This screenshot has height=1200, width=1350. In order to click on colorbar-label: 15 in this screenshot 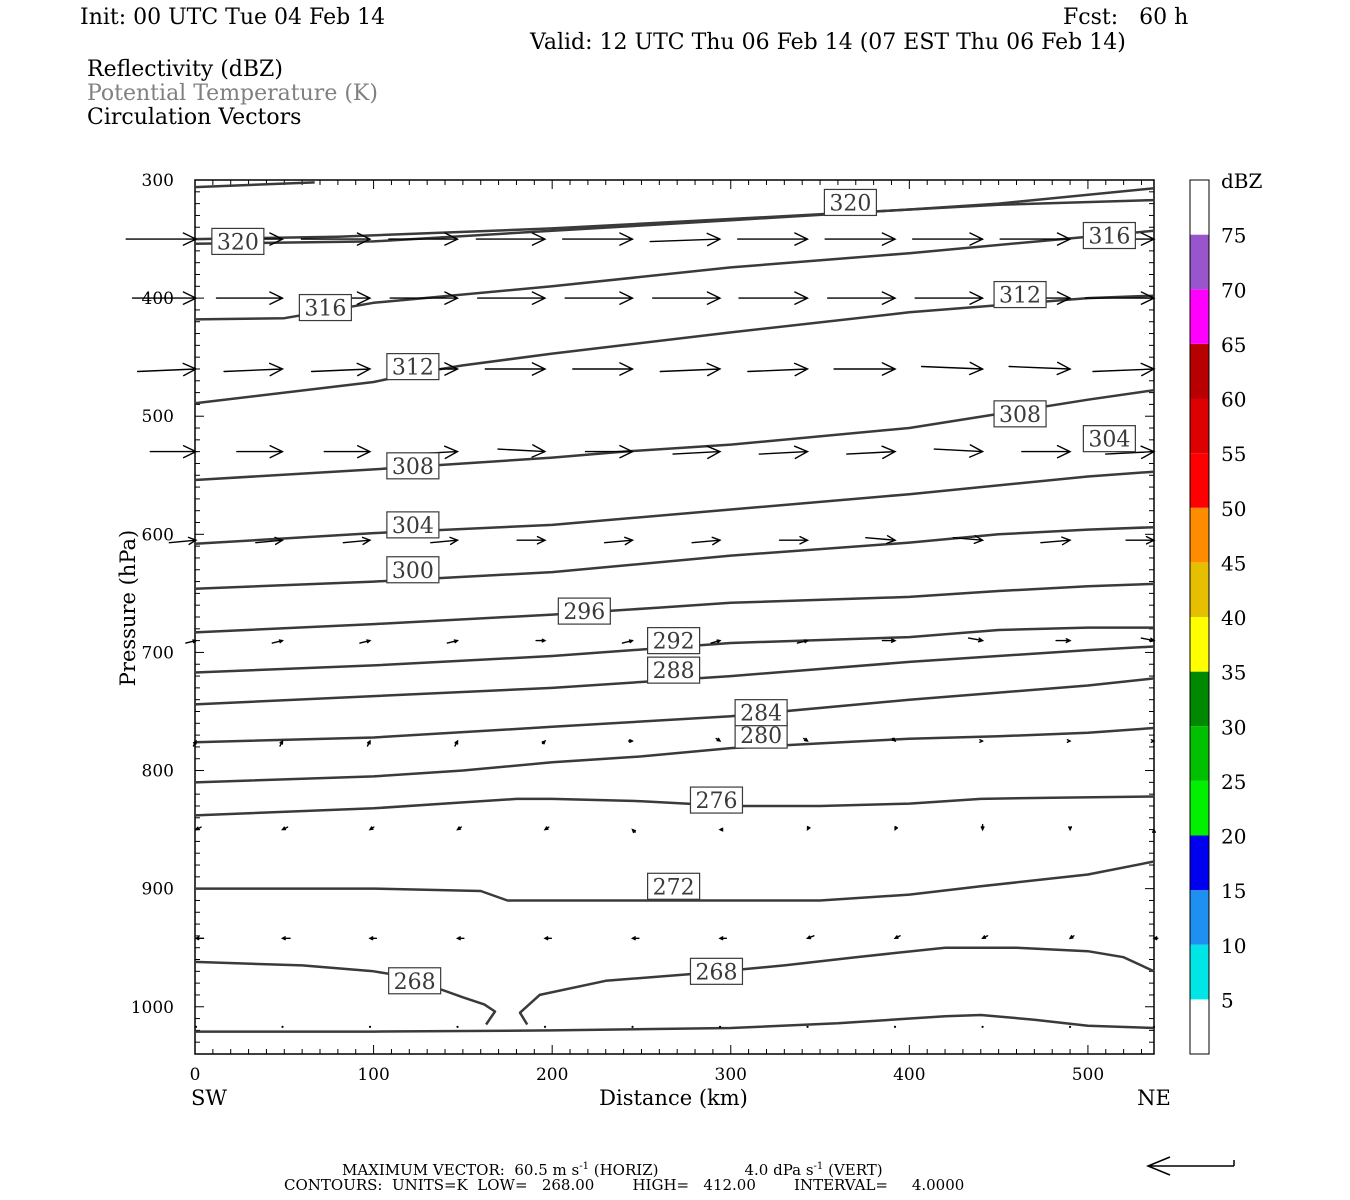, I will do `click(1233, 891)`.